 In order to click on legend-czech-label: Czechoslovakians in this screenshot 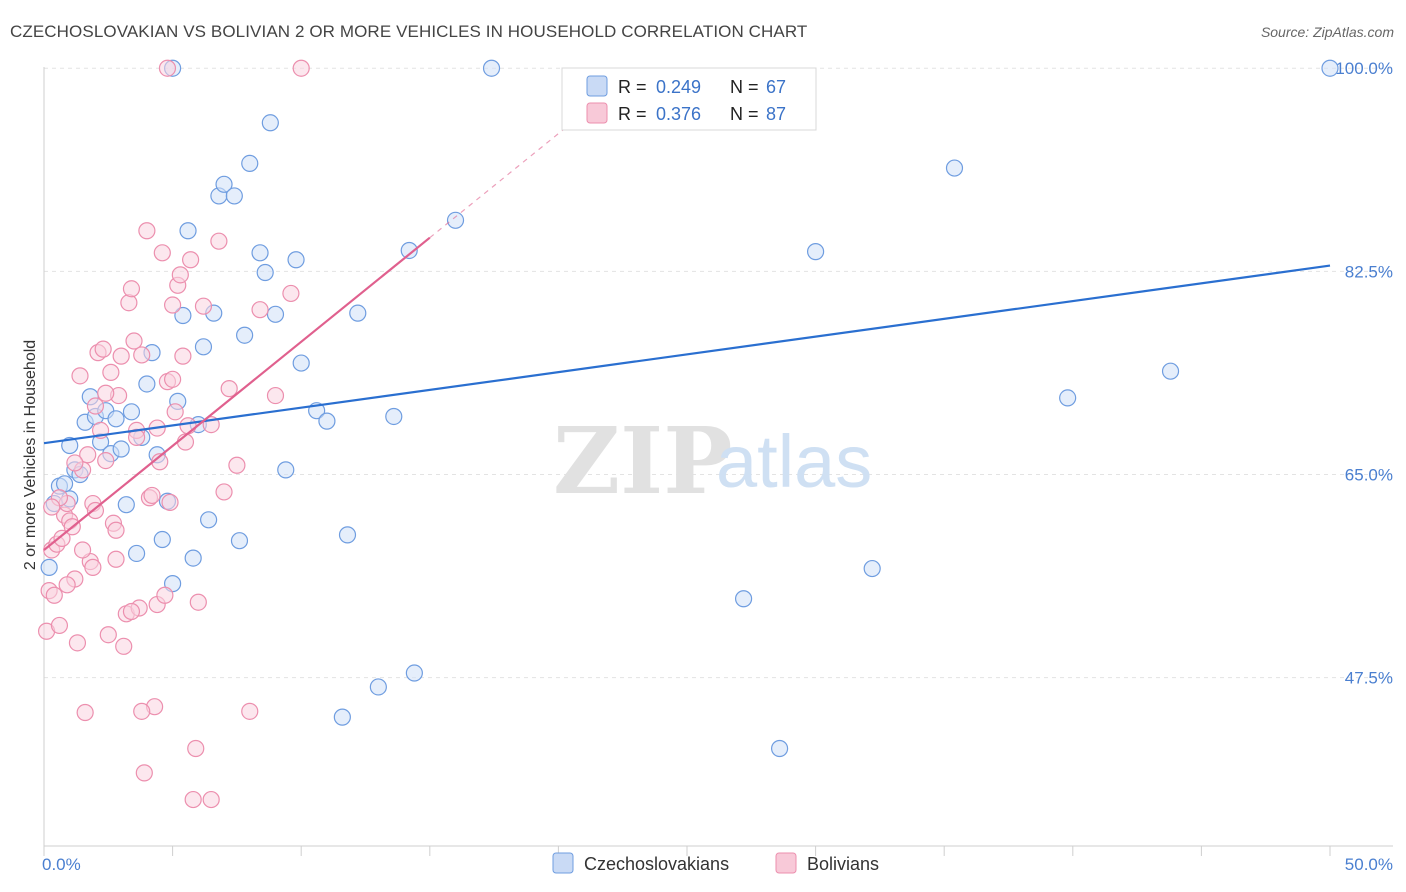, I will do `click(656, 864)`.